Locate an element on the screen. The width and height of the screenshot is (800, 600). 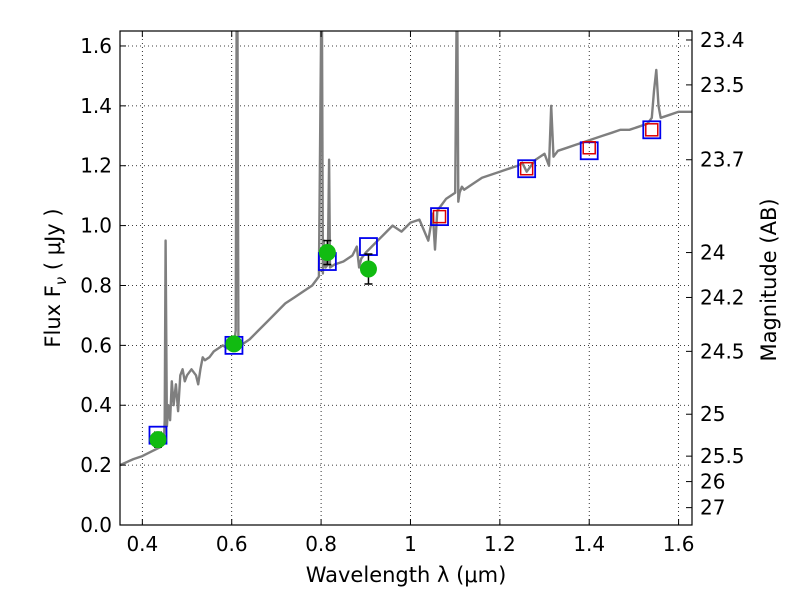
y-tick-label: 0.2 is located at coordinates (96, 465).